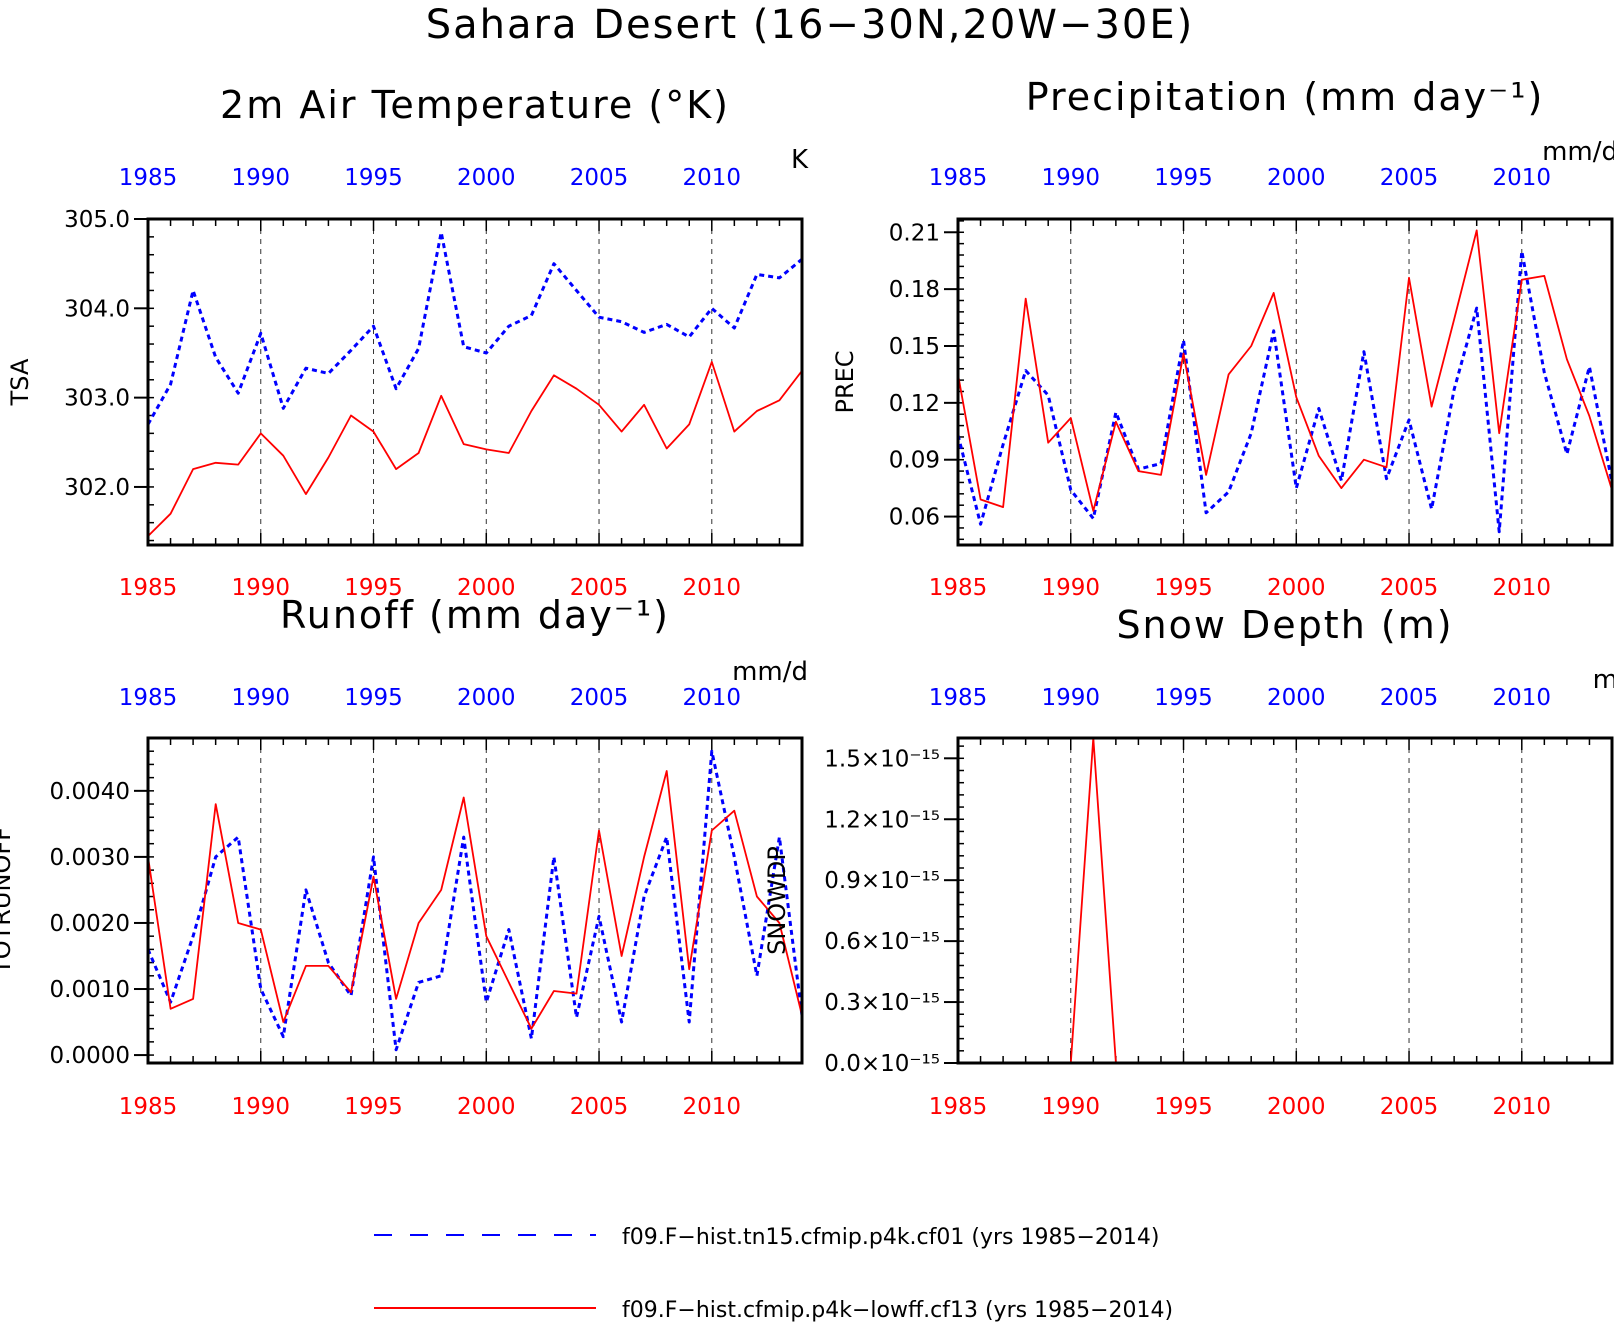 The width and height of the screenshot is (1614, 1323). Describe the element at coordinates (914, 461) in the screenshot. I see `y-tick-label: 0.09` at that location.